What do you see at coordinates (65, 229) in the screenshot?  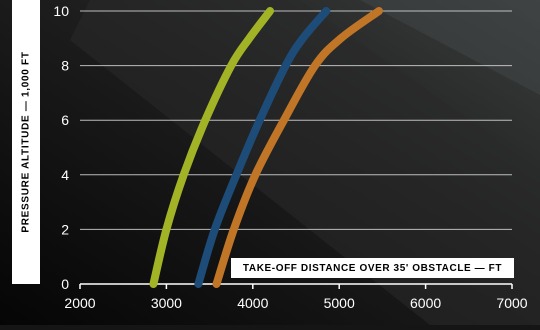 I see `y-tick-label: 2` at bounding box center [65, 229].